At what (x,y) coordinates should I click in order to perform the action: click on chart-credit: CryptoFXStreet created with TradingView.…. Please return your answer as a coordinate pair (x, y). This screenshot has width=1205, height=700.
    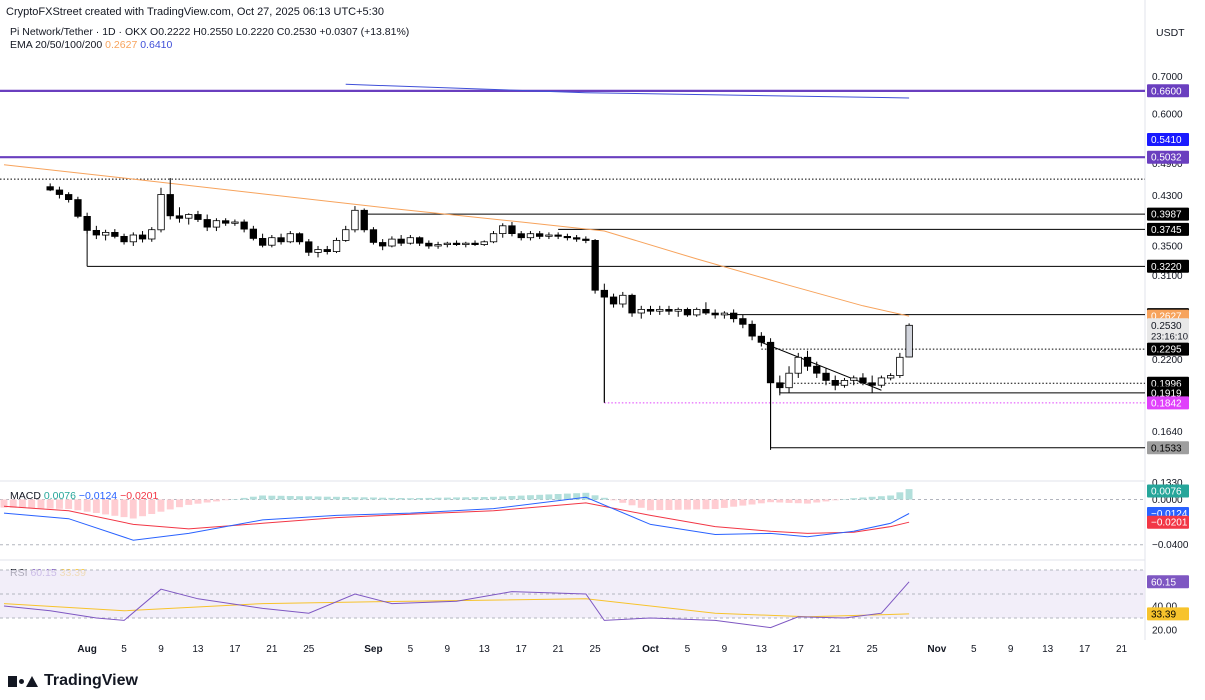
    Looking at the image, I should click on (195, 12).